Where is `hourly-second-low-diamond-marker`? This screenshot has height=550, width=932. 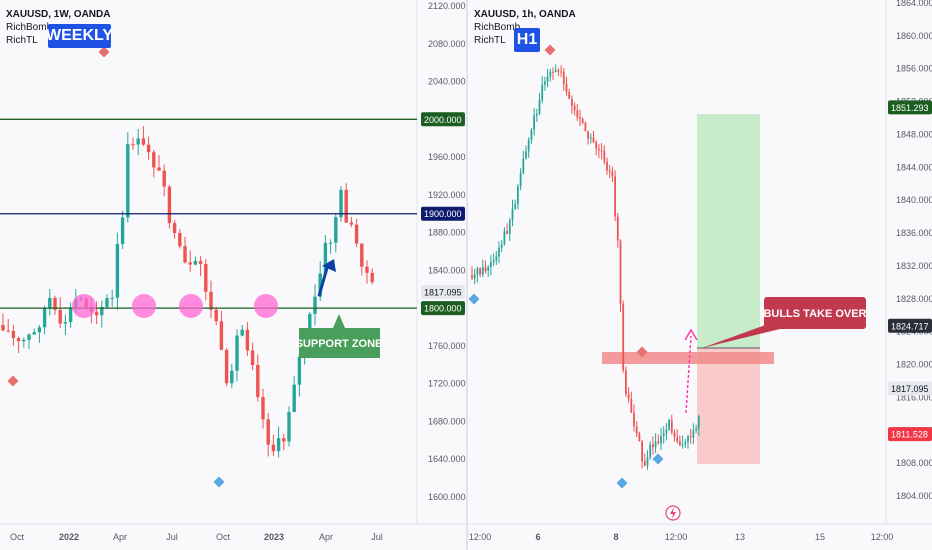 hourly-second-low-diamond-marker is located at coordinates (658, 459).